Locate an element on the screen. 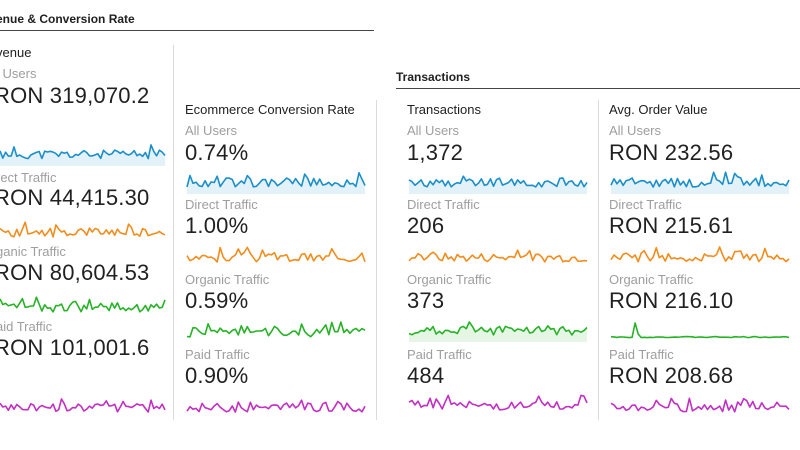  sparkline-conversion-direct-traffic is located at coordinates (276, 254).